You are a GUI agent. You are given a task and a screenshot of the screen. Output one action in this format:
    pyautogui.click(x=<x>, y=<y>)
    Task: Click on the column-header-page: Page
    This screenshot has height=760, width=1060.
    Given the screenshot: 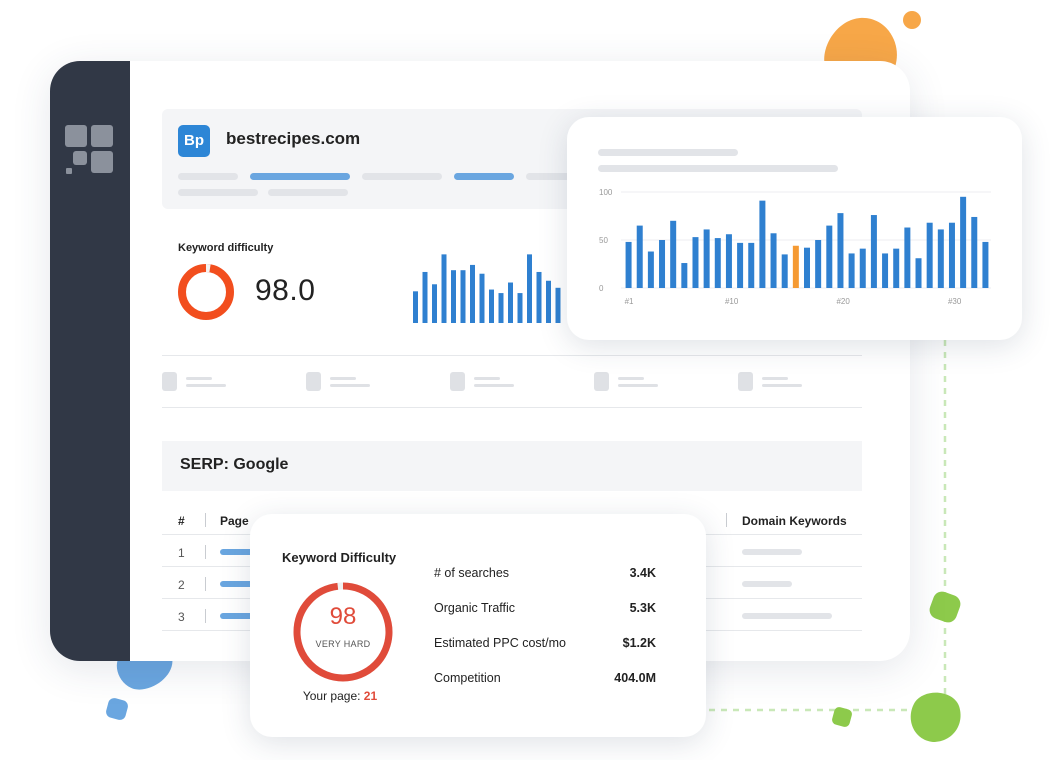 What is the action you would take?
    pyautogui.click(x=234, y=521)
    